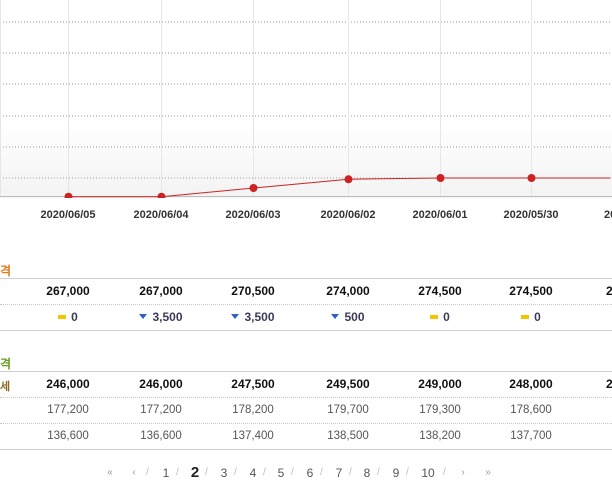 Image resolution: width=612 pixels, height=495 pixels. I want to click on value-cell: 137,700, so click(531, 436).